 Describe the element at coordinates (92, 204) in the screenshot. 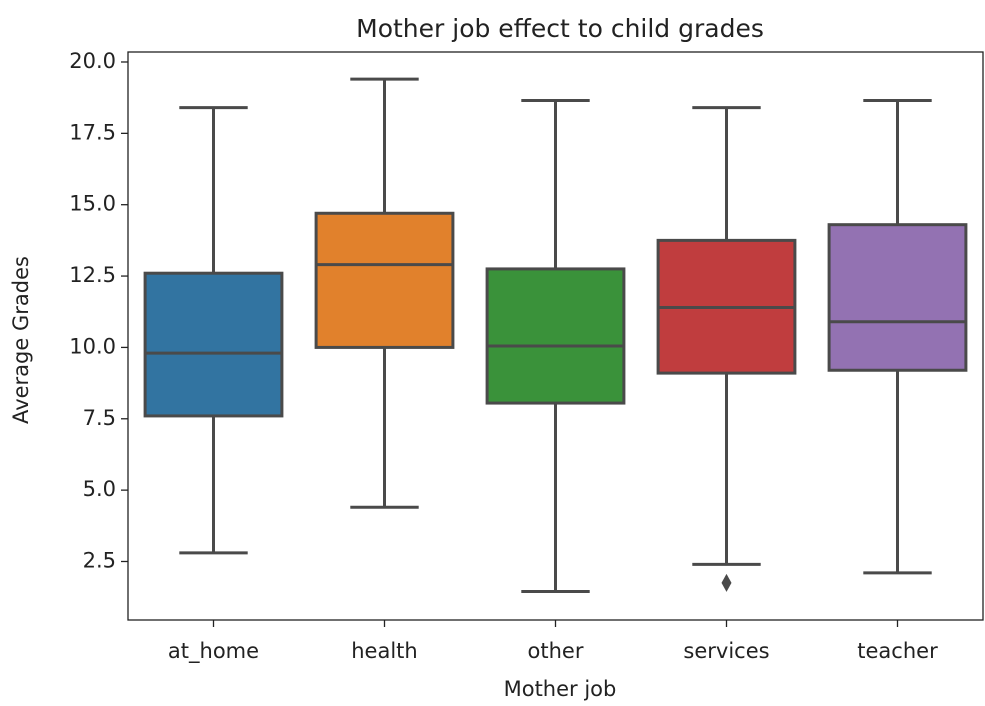

I see `y-tick-label: 15.0` at that location.